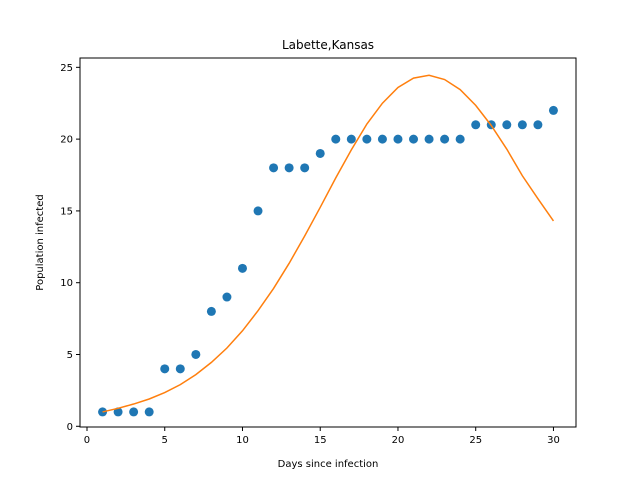  I want to click on y-tick-label: 20, so click(66, 140).